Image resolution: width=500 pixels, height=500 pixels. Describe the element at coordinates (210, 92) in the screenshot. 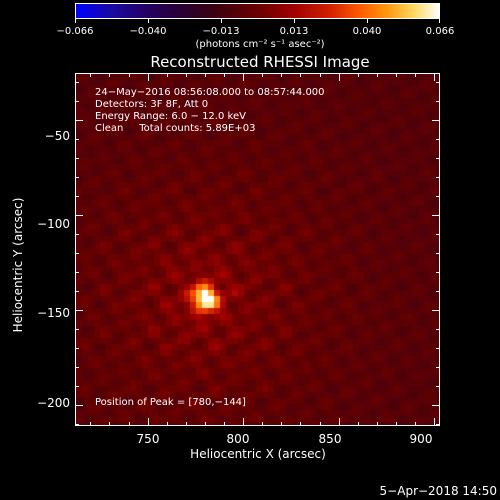

I see `info-time-range: 24−May−2016 08:56:08.000 to 08:57:44.000` at that location.